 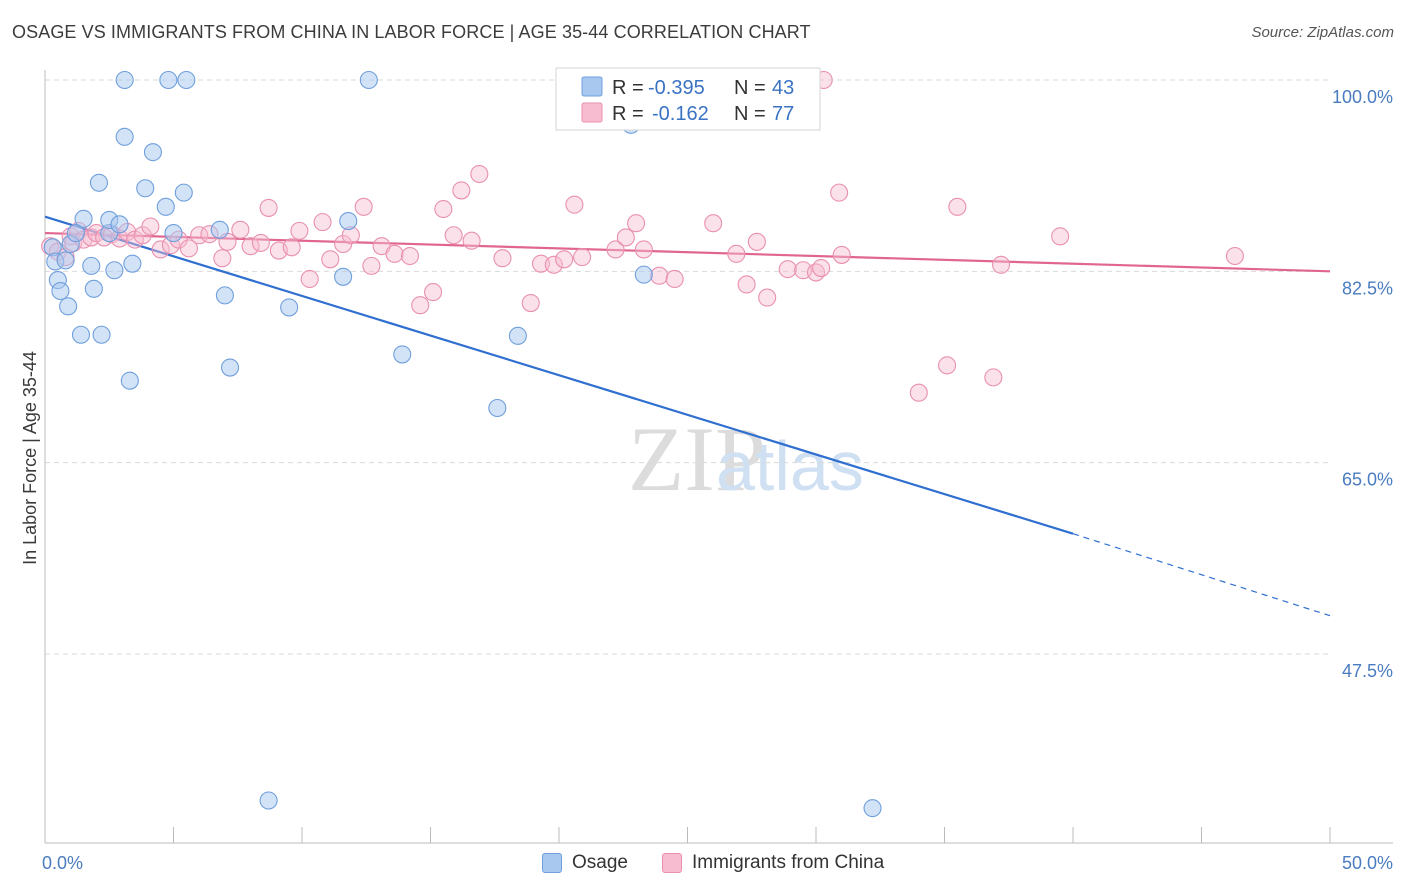 What do you see at coordinates (628, 114) in the screenshot?
I see `legend-r-label-china: R =` at bounding box center [628, 114].